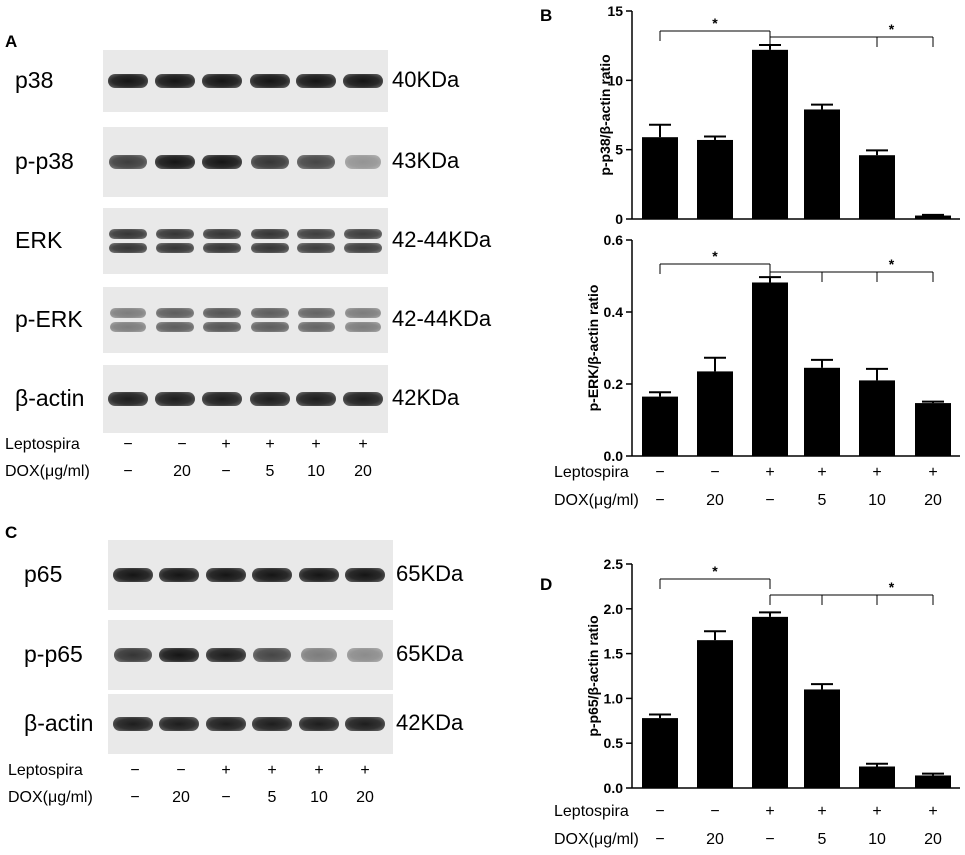 The height and width of the screenshot is (855, 965). I want to click on bar-chart-p-p65: 0.0 0.5 1.0 1.5 2.0 2.5 p-p65/β-actin ratio * *, so click(772, 676).